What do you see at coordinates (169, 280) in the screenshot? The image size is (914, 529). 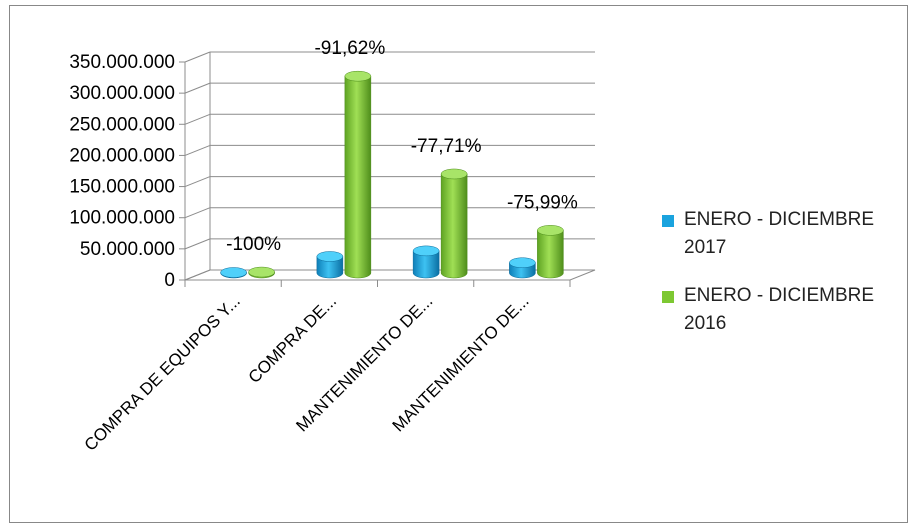 I see `y-tick-label: 0` at bounding box center [169, 280].